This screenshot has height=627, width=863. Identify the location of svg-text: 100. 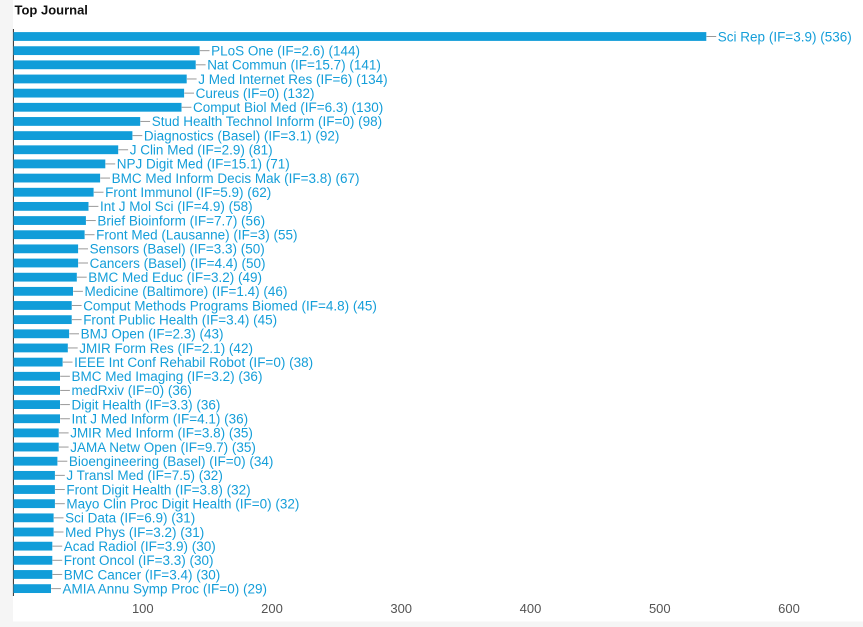
(143, 608).